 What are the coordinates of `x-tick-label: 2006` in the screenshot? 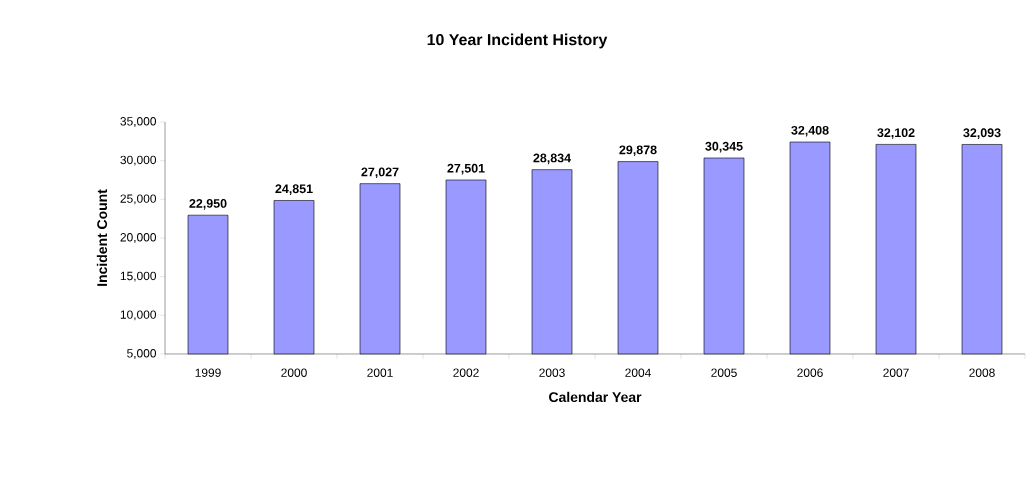 It's located at (810, 372).